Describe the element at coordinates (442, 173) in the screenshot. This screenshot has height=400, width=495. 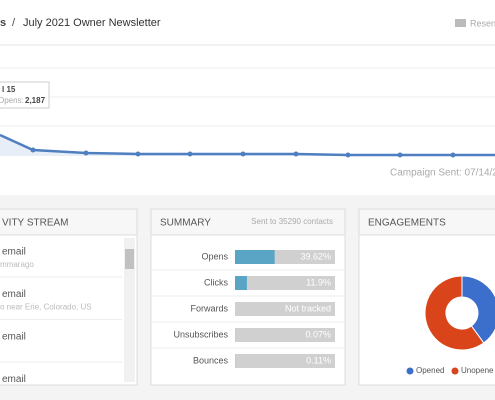
I see `campaign-sent: Campaign Sent: 07/14/2` at that location.